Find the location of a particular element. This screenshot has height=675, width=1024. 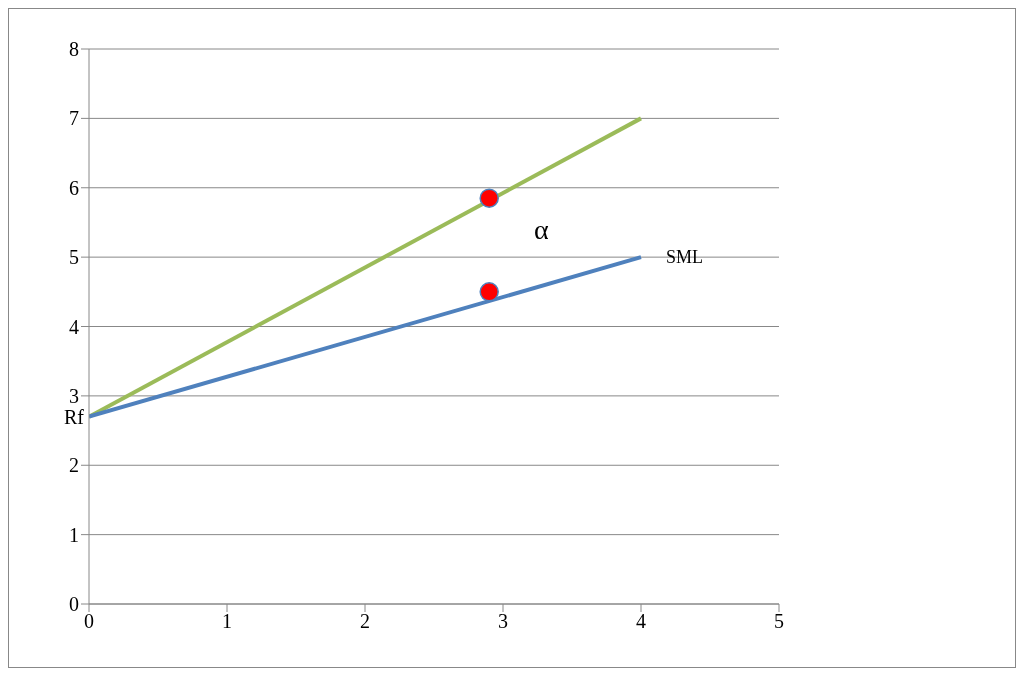

y-tick-label: 0 is located at coordinates (74, 604).